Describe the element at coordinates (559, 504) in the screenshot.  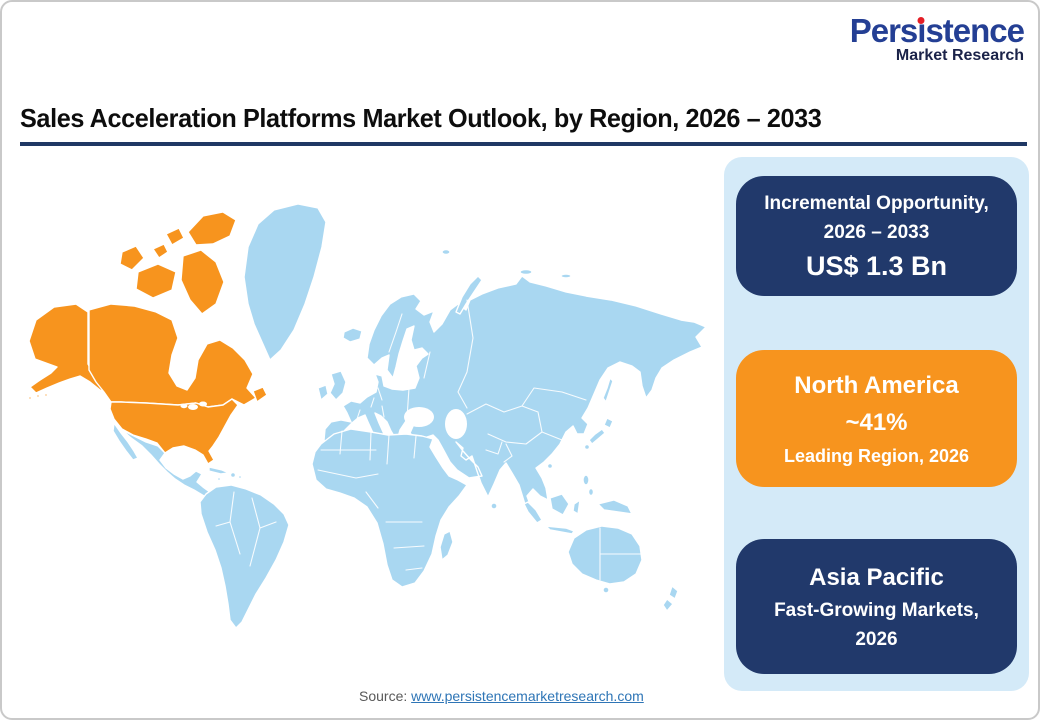
I see `map-borneo` at that location.